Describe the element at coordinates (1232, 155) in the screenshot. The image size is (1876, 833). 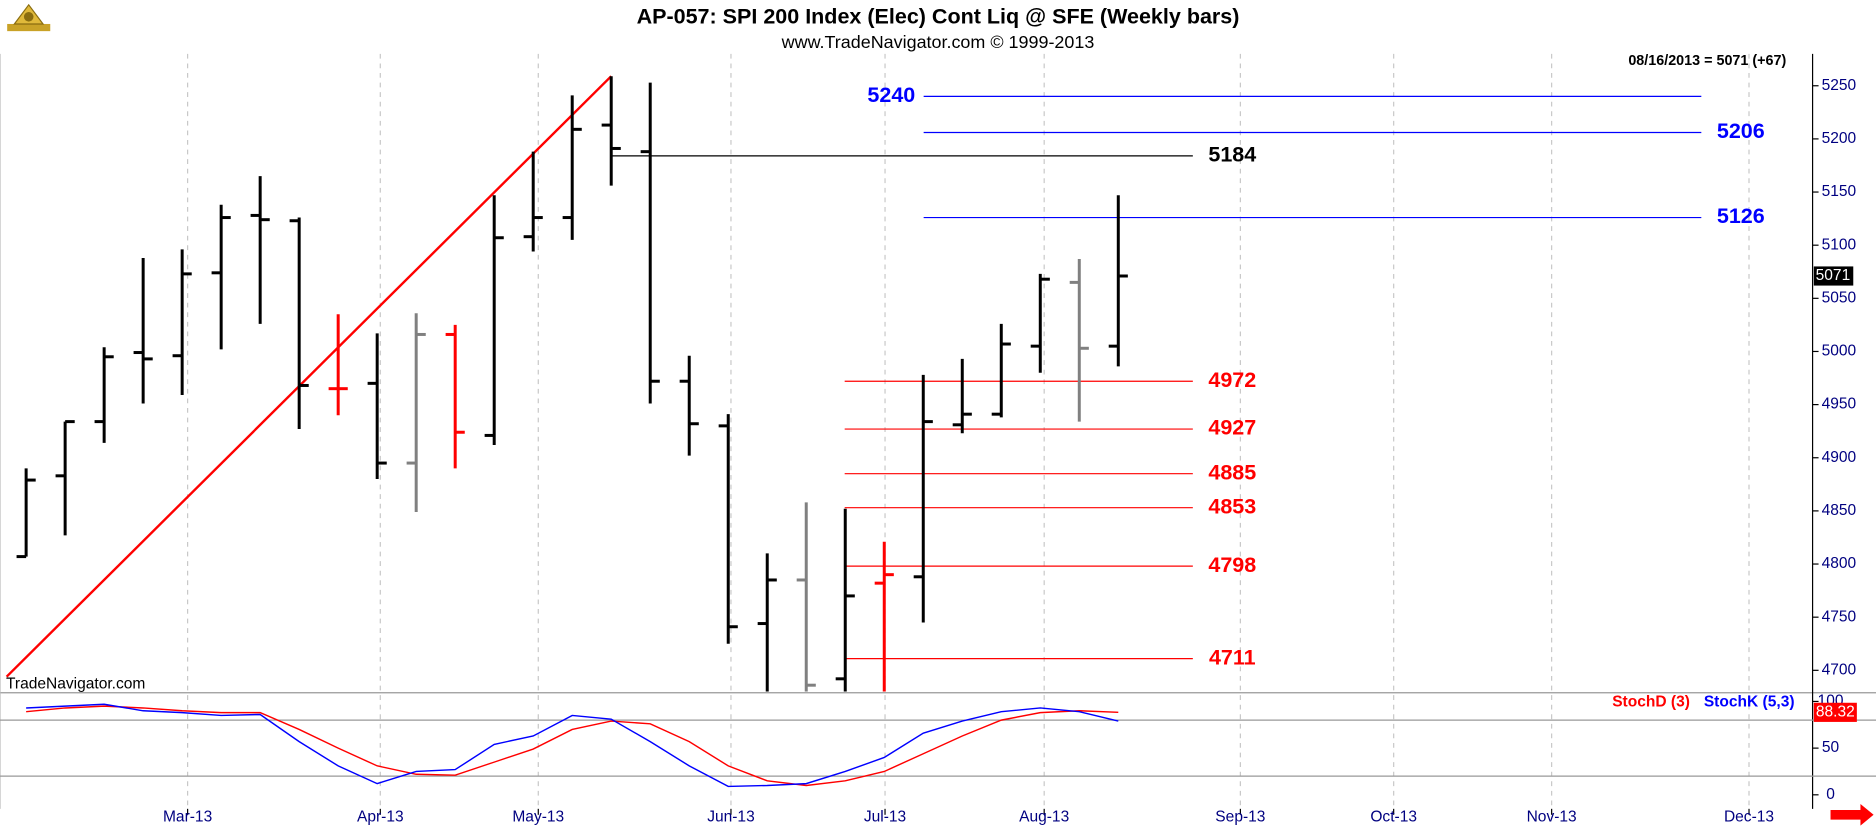
I see `level-label: 5184` at that location.